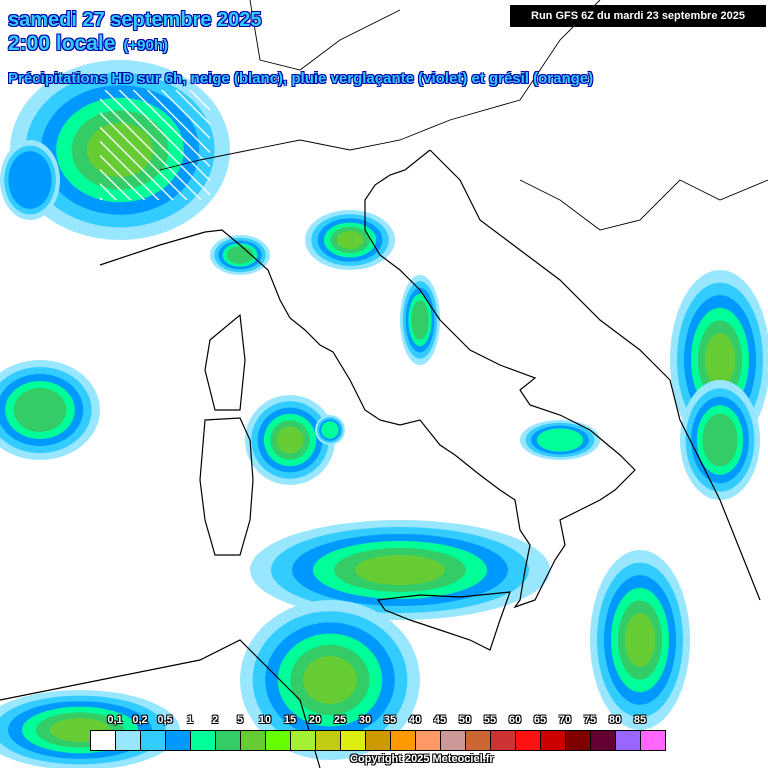 This screenshot has height=768, width=768. I want to click on legend-label: 40, so click(415, 720).